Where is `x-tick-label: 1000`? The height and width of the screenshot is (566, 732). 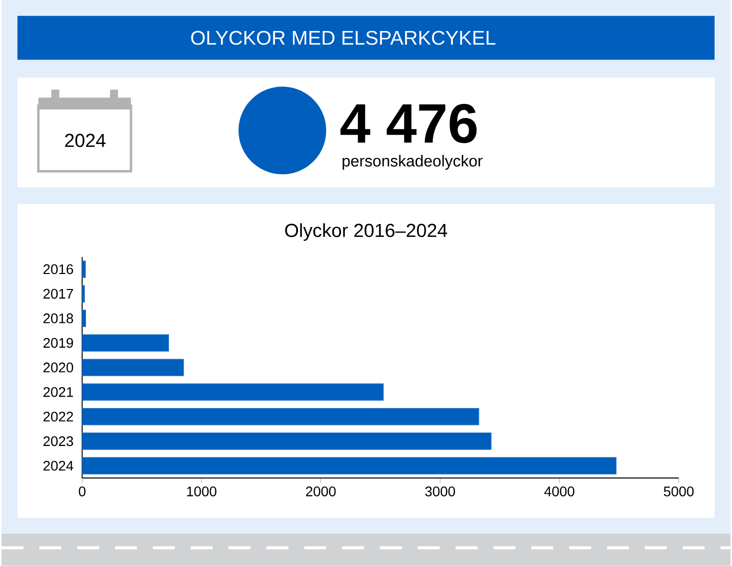
x-tick-label: 1000 is located at coordinates (201, 491).